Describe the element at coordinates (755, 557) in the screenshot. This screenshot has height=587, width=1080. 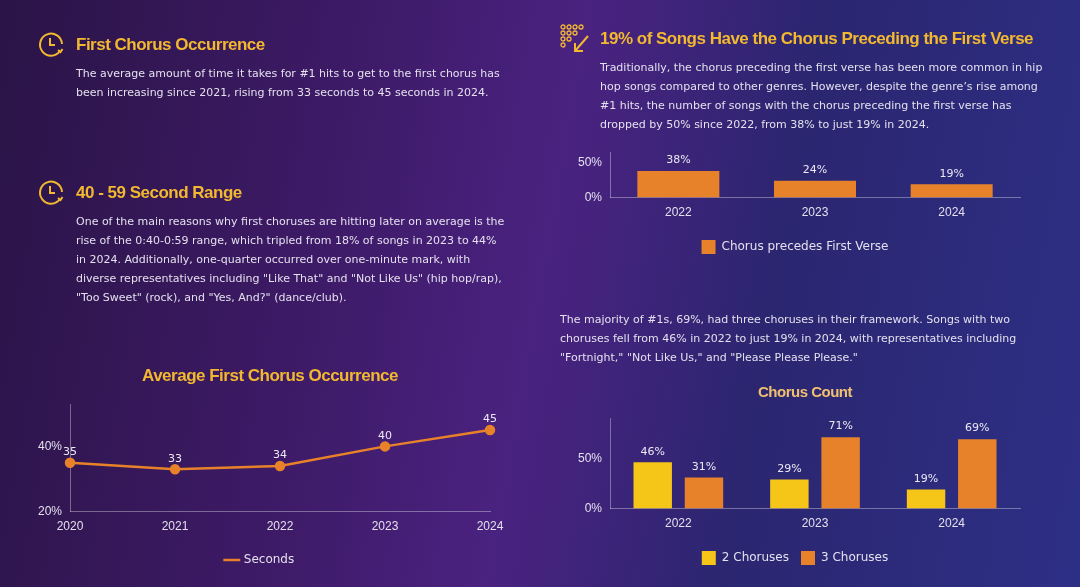
I see `legend-label: 2 Choruses` at that location.